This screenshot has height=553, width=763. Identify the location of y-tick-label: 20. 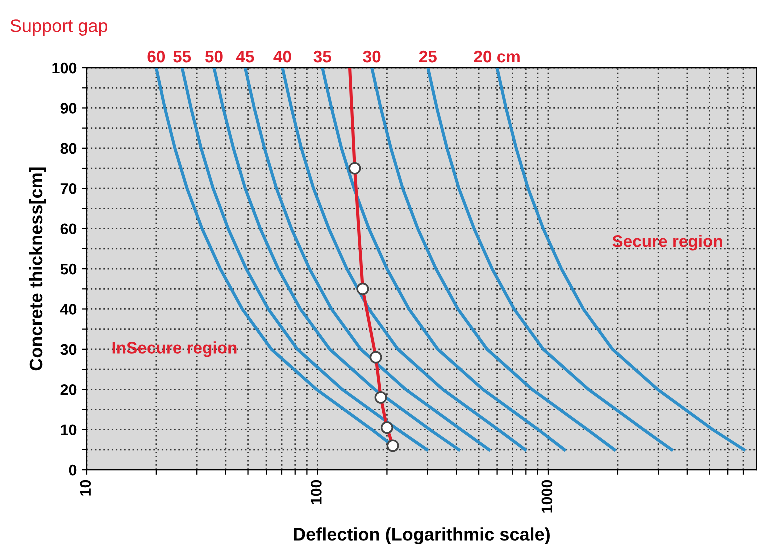
(68, 390).